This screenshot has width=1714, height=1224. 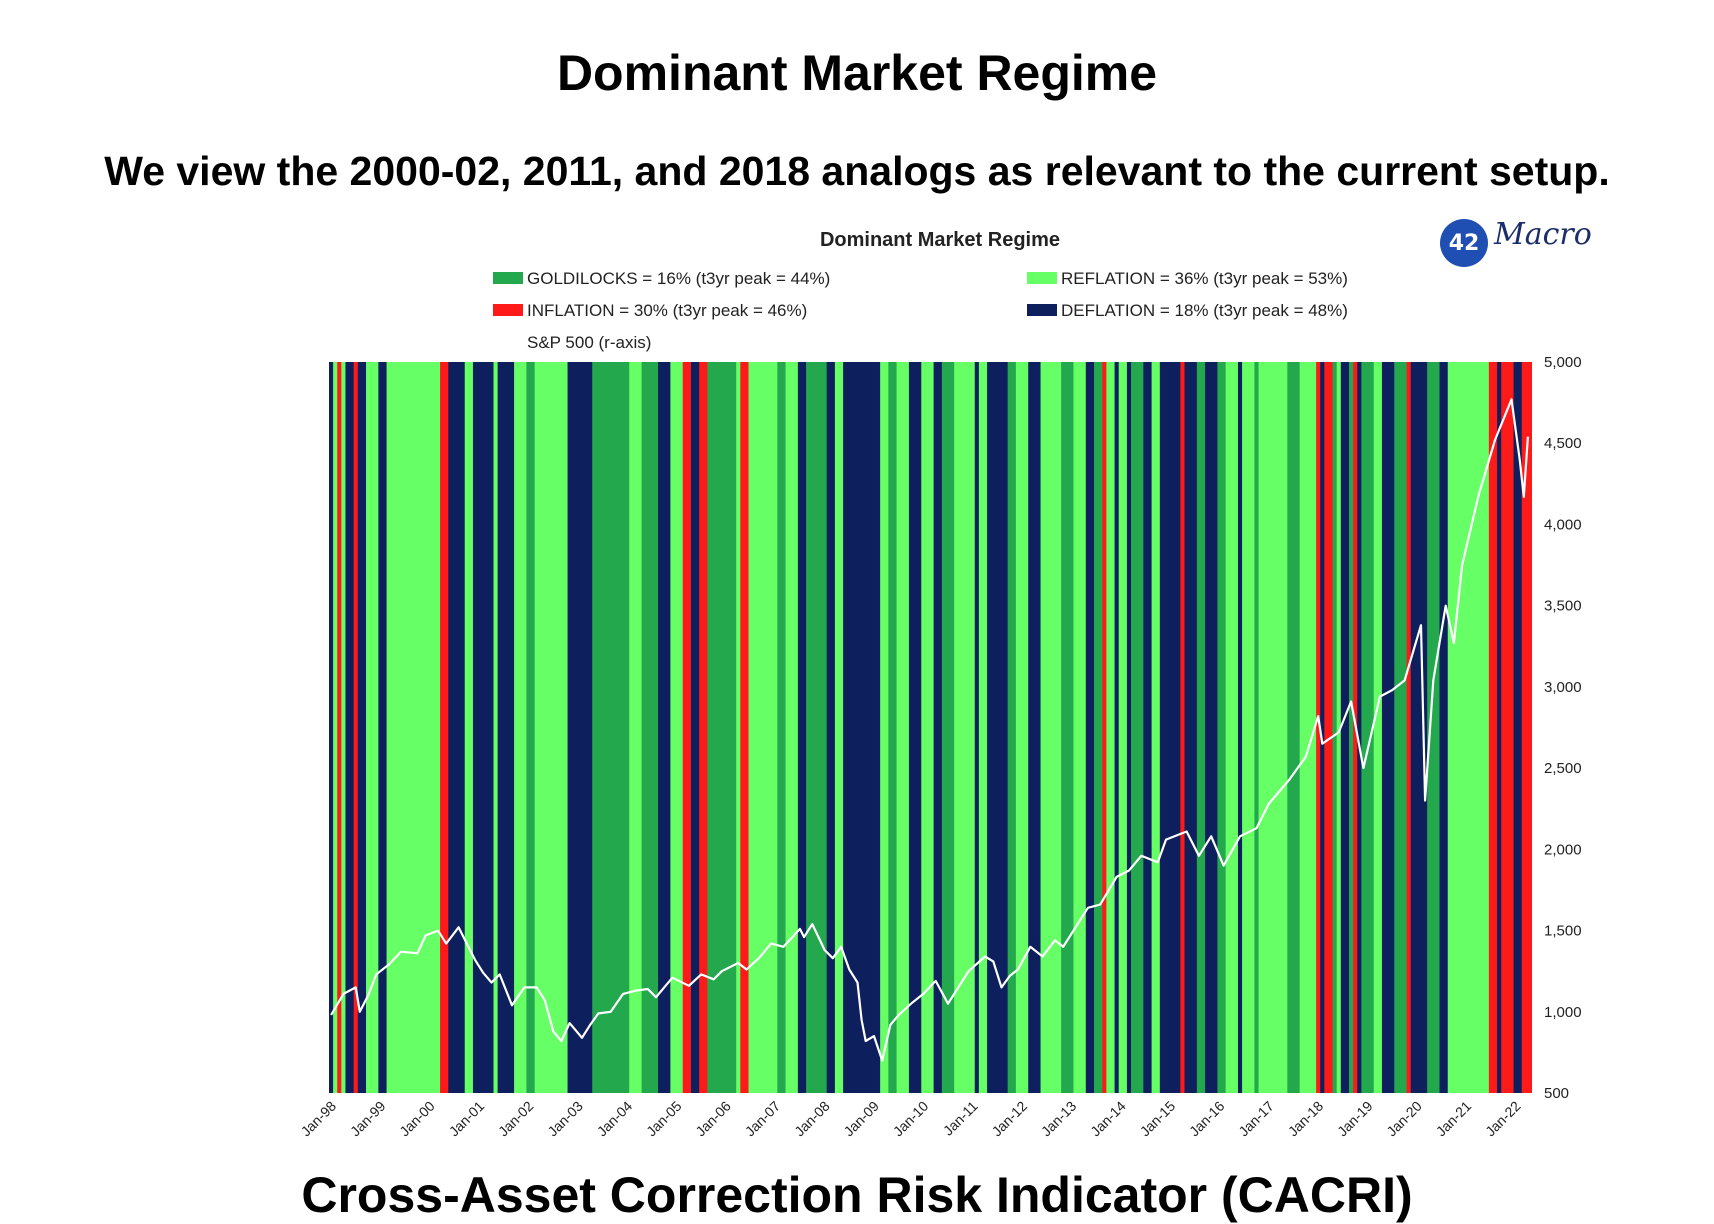 I want to click on chart-title: Dominant Market Regime, so click(x=940, y=240).